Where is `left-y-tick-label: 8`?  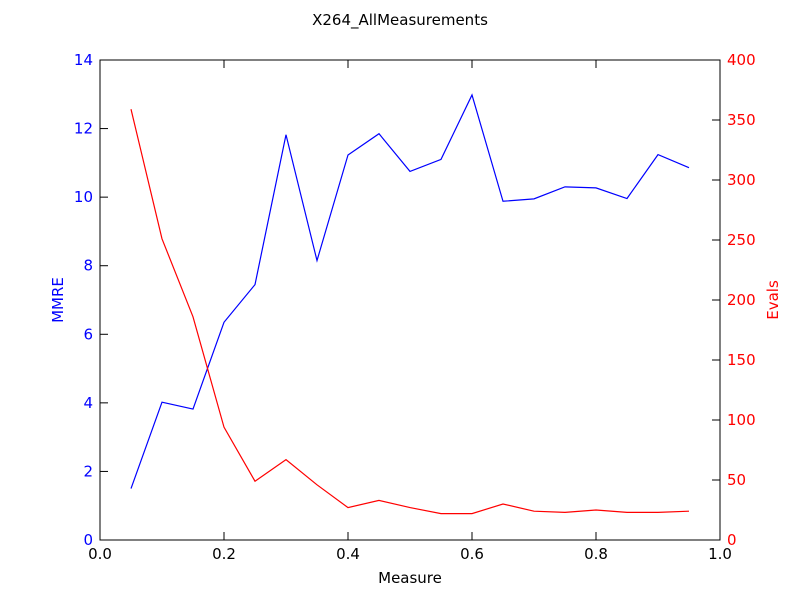
left-y-tick-label: 8 is located at coordinates (88, 266).